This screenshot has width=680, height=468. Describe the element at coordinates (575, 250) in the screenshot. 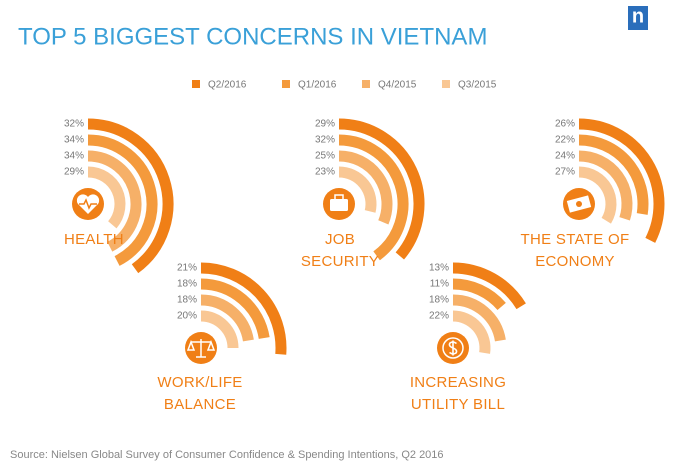

I see `category-label: THE STATE OF ECONOMY` at that location.